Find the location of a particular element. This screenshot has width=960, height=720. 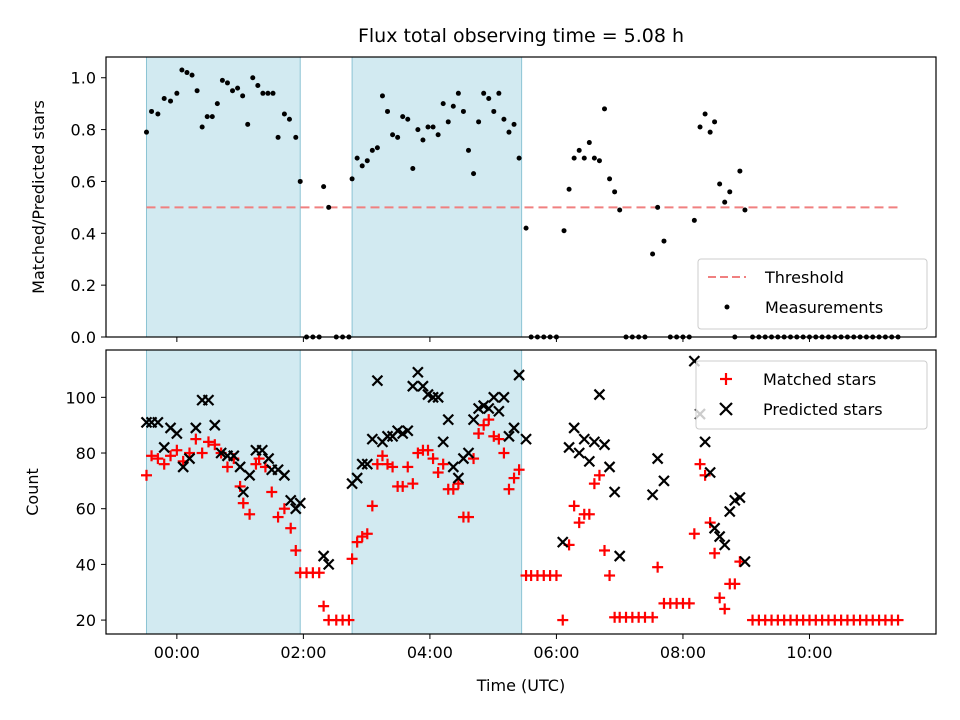

top-y-tick-label: 0.0 is located at coordinates (83, 337).